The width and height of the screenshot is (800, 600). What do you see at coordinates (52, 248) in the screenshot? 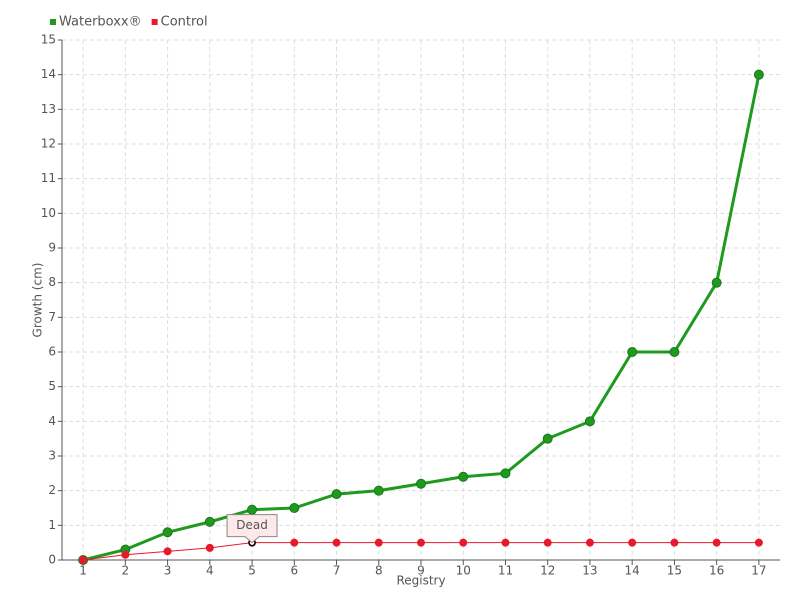
I see `y-tick-label: 9` at bounding box center [52, 248].